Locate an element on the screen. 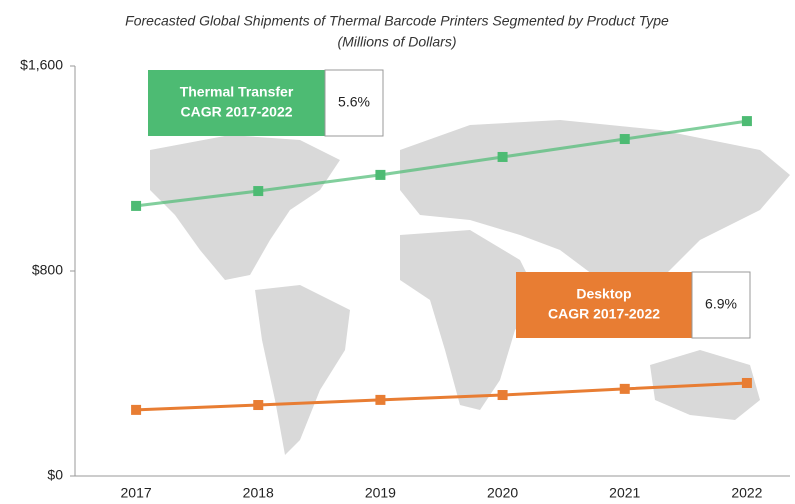  x-tick-label: 2017 is located at coordinates (136, 493).